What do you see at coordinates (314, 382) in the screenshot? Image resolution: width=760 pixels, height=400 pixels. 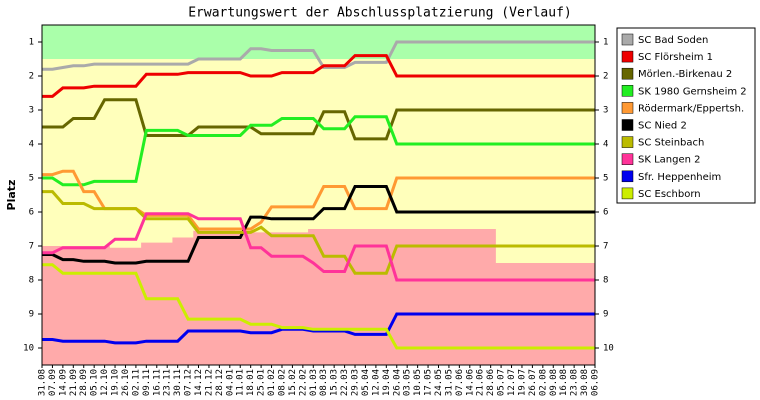 I see `x-tick-label: 01.03` at bounding box center [314, 382].